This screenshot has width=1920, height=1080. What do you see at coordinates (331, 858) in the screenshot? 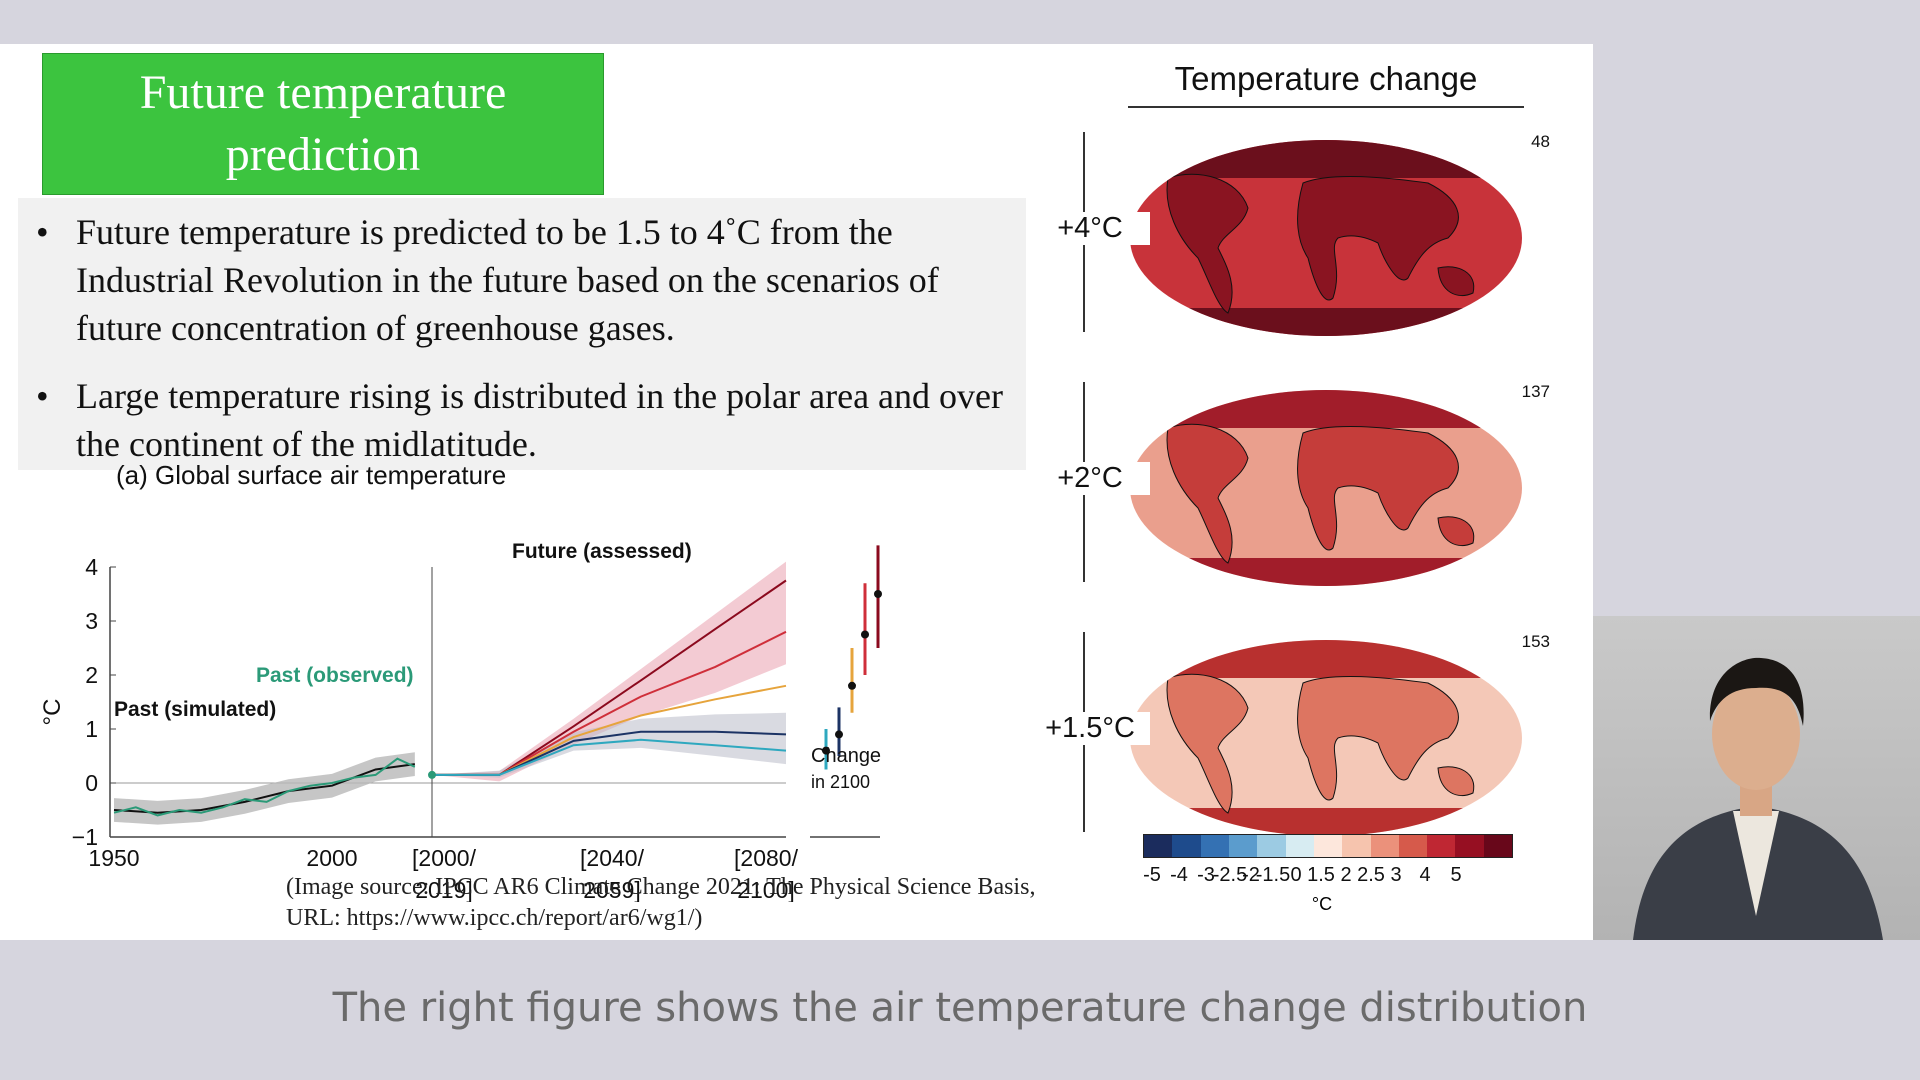
I see `x-tick-label: 2000` at bounding box center [331, 858].